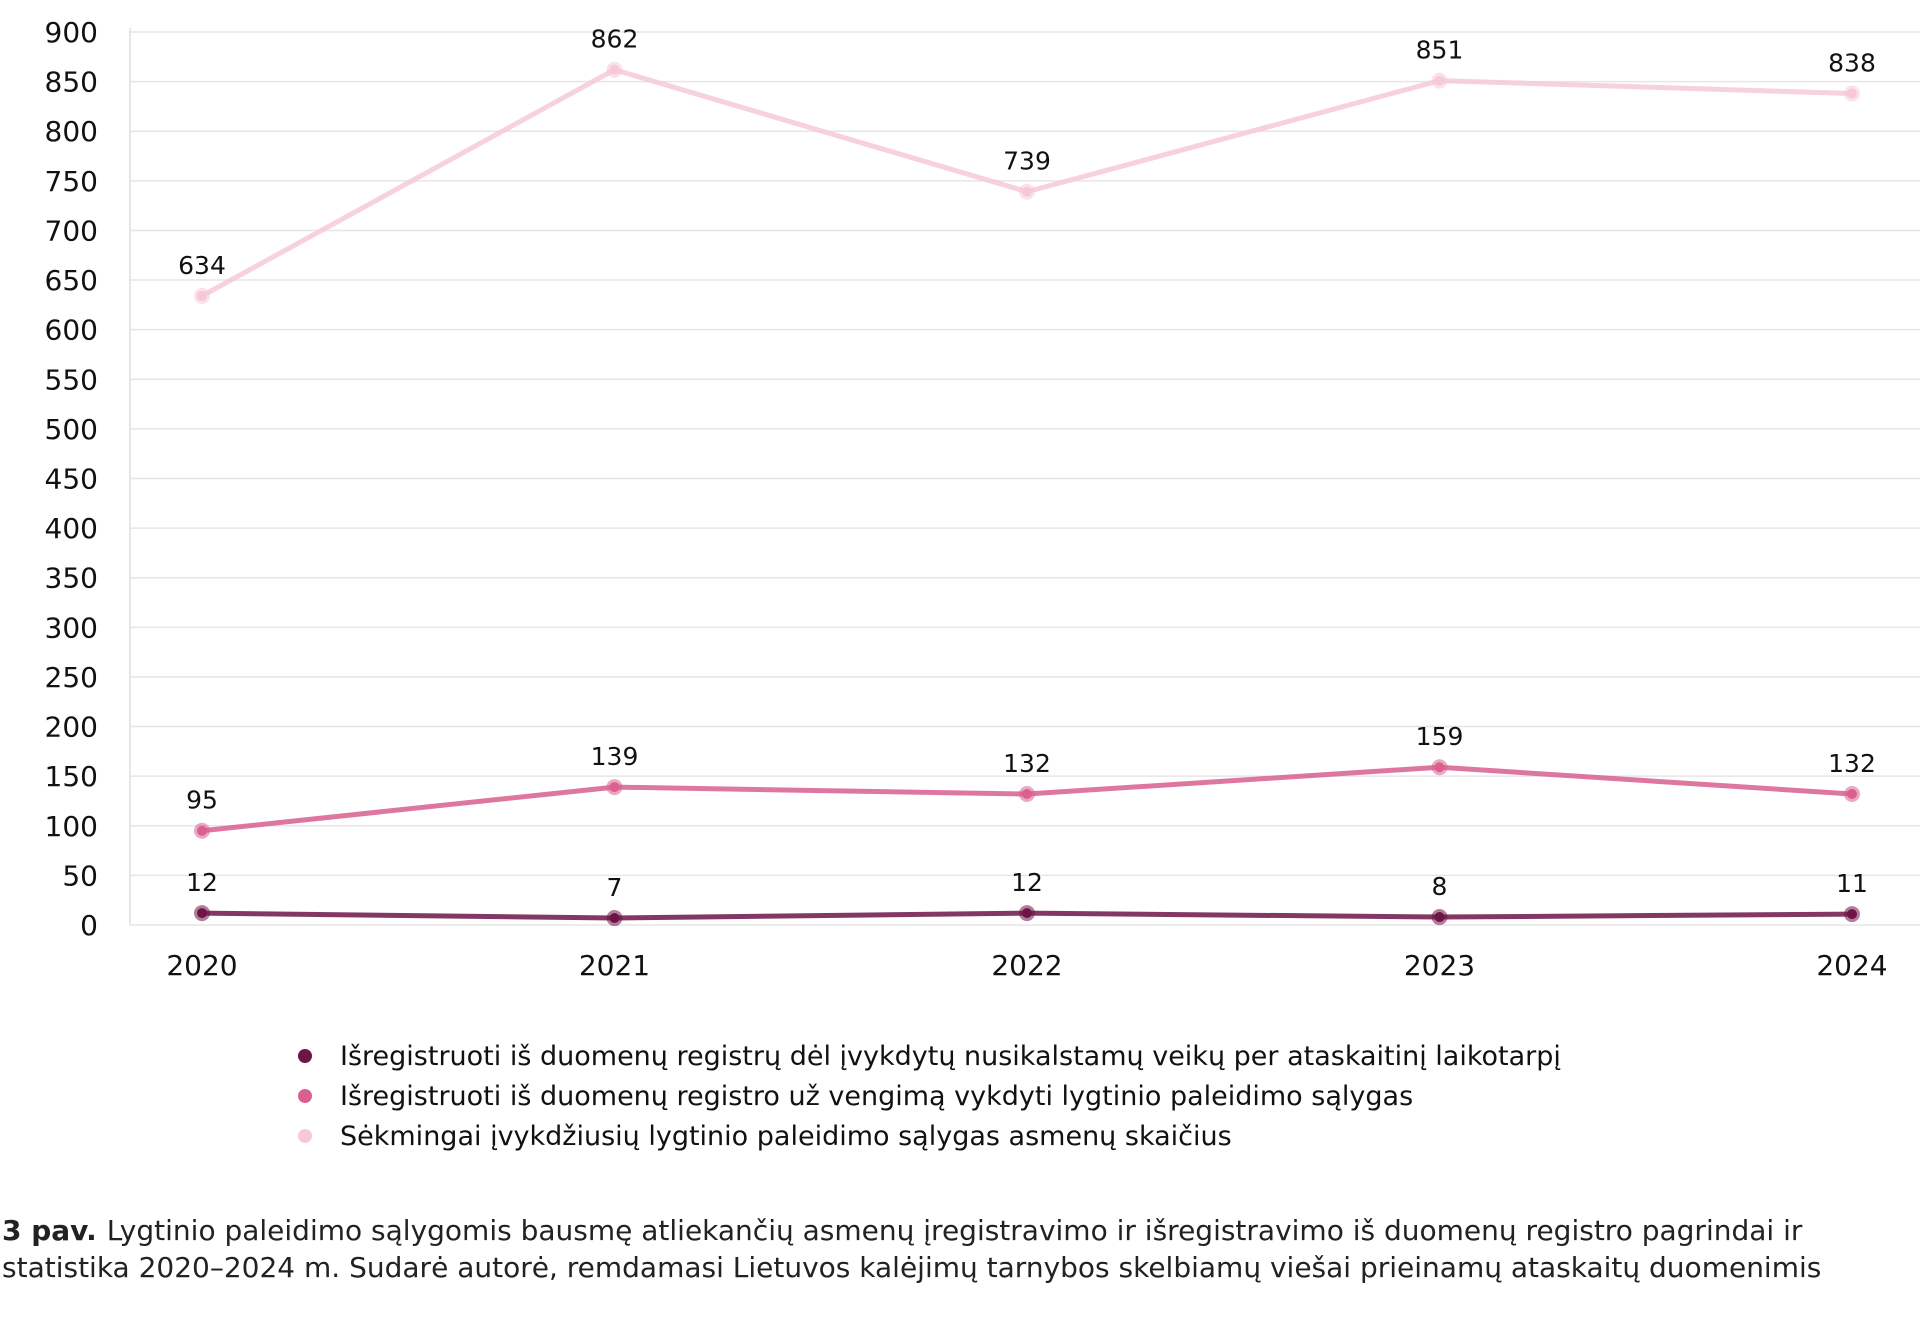 The image size is (1920, 1326). I want to click on series-1-data-label: 159, so click(1440, 736).